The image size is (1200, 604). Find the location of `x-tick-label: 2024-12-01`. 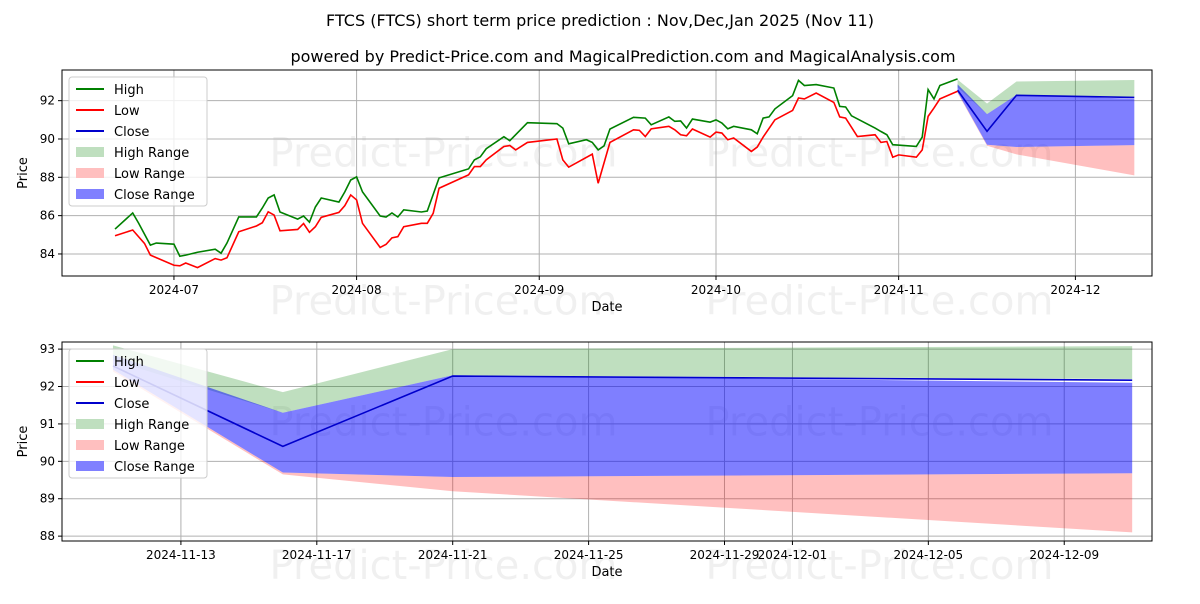

x-tick-label: 2024-12-01 is located at coordinates (793, 555).